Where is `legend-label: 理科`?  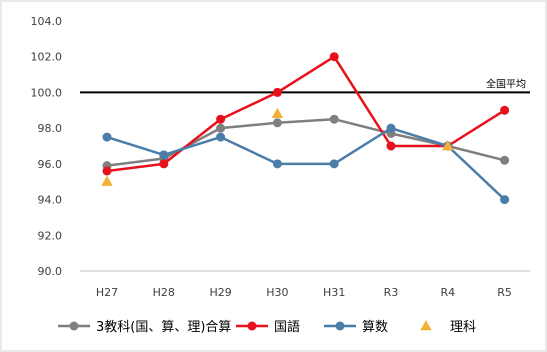
legend-label: 理科 is located at coordinates (463, 327).